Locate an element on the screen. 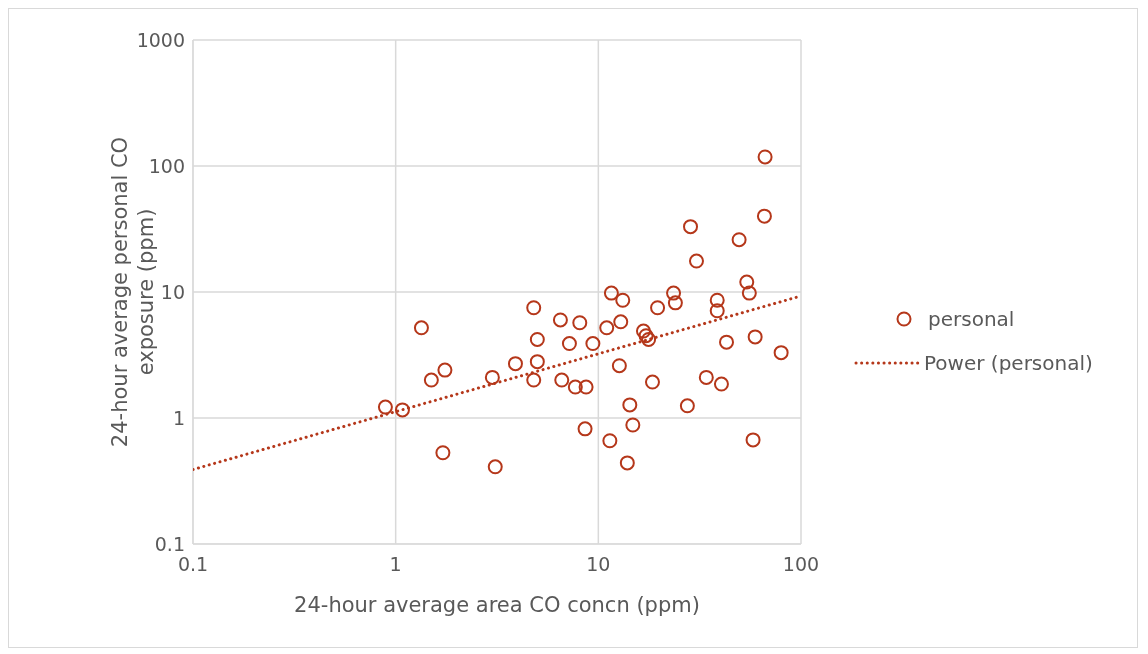 This screenshot has width=1148, height=654. y-tick-label: 0.1 is located at coordinates (169, 543).